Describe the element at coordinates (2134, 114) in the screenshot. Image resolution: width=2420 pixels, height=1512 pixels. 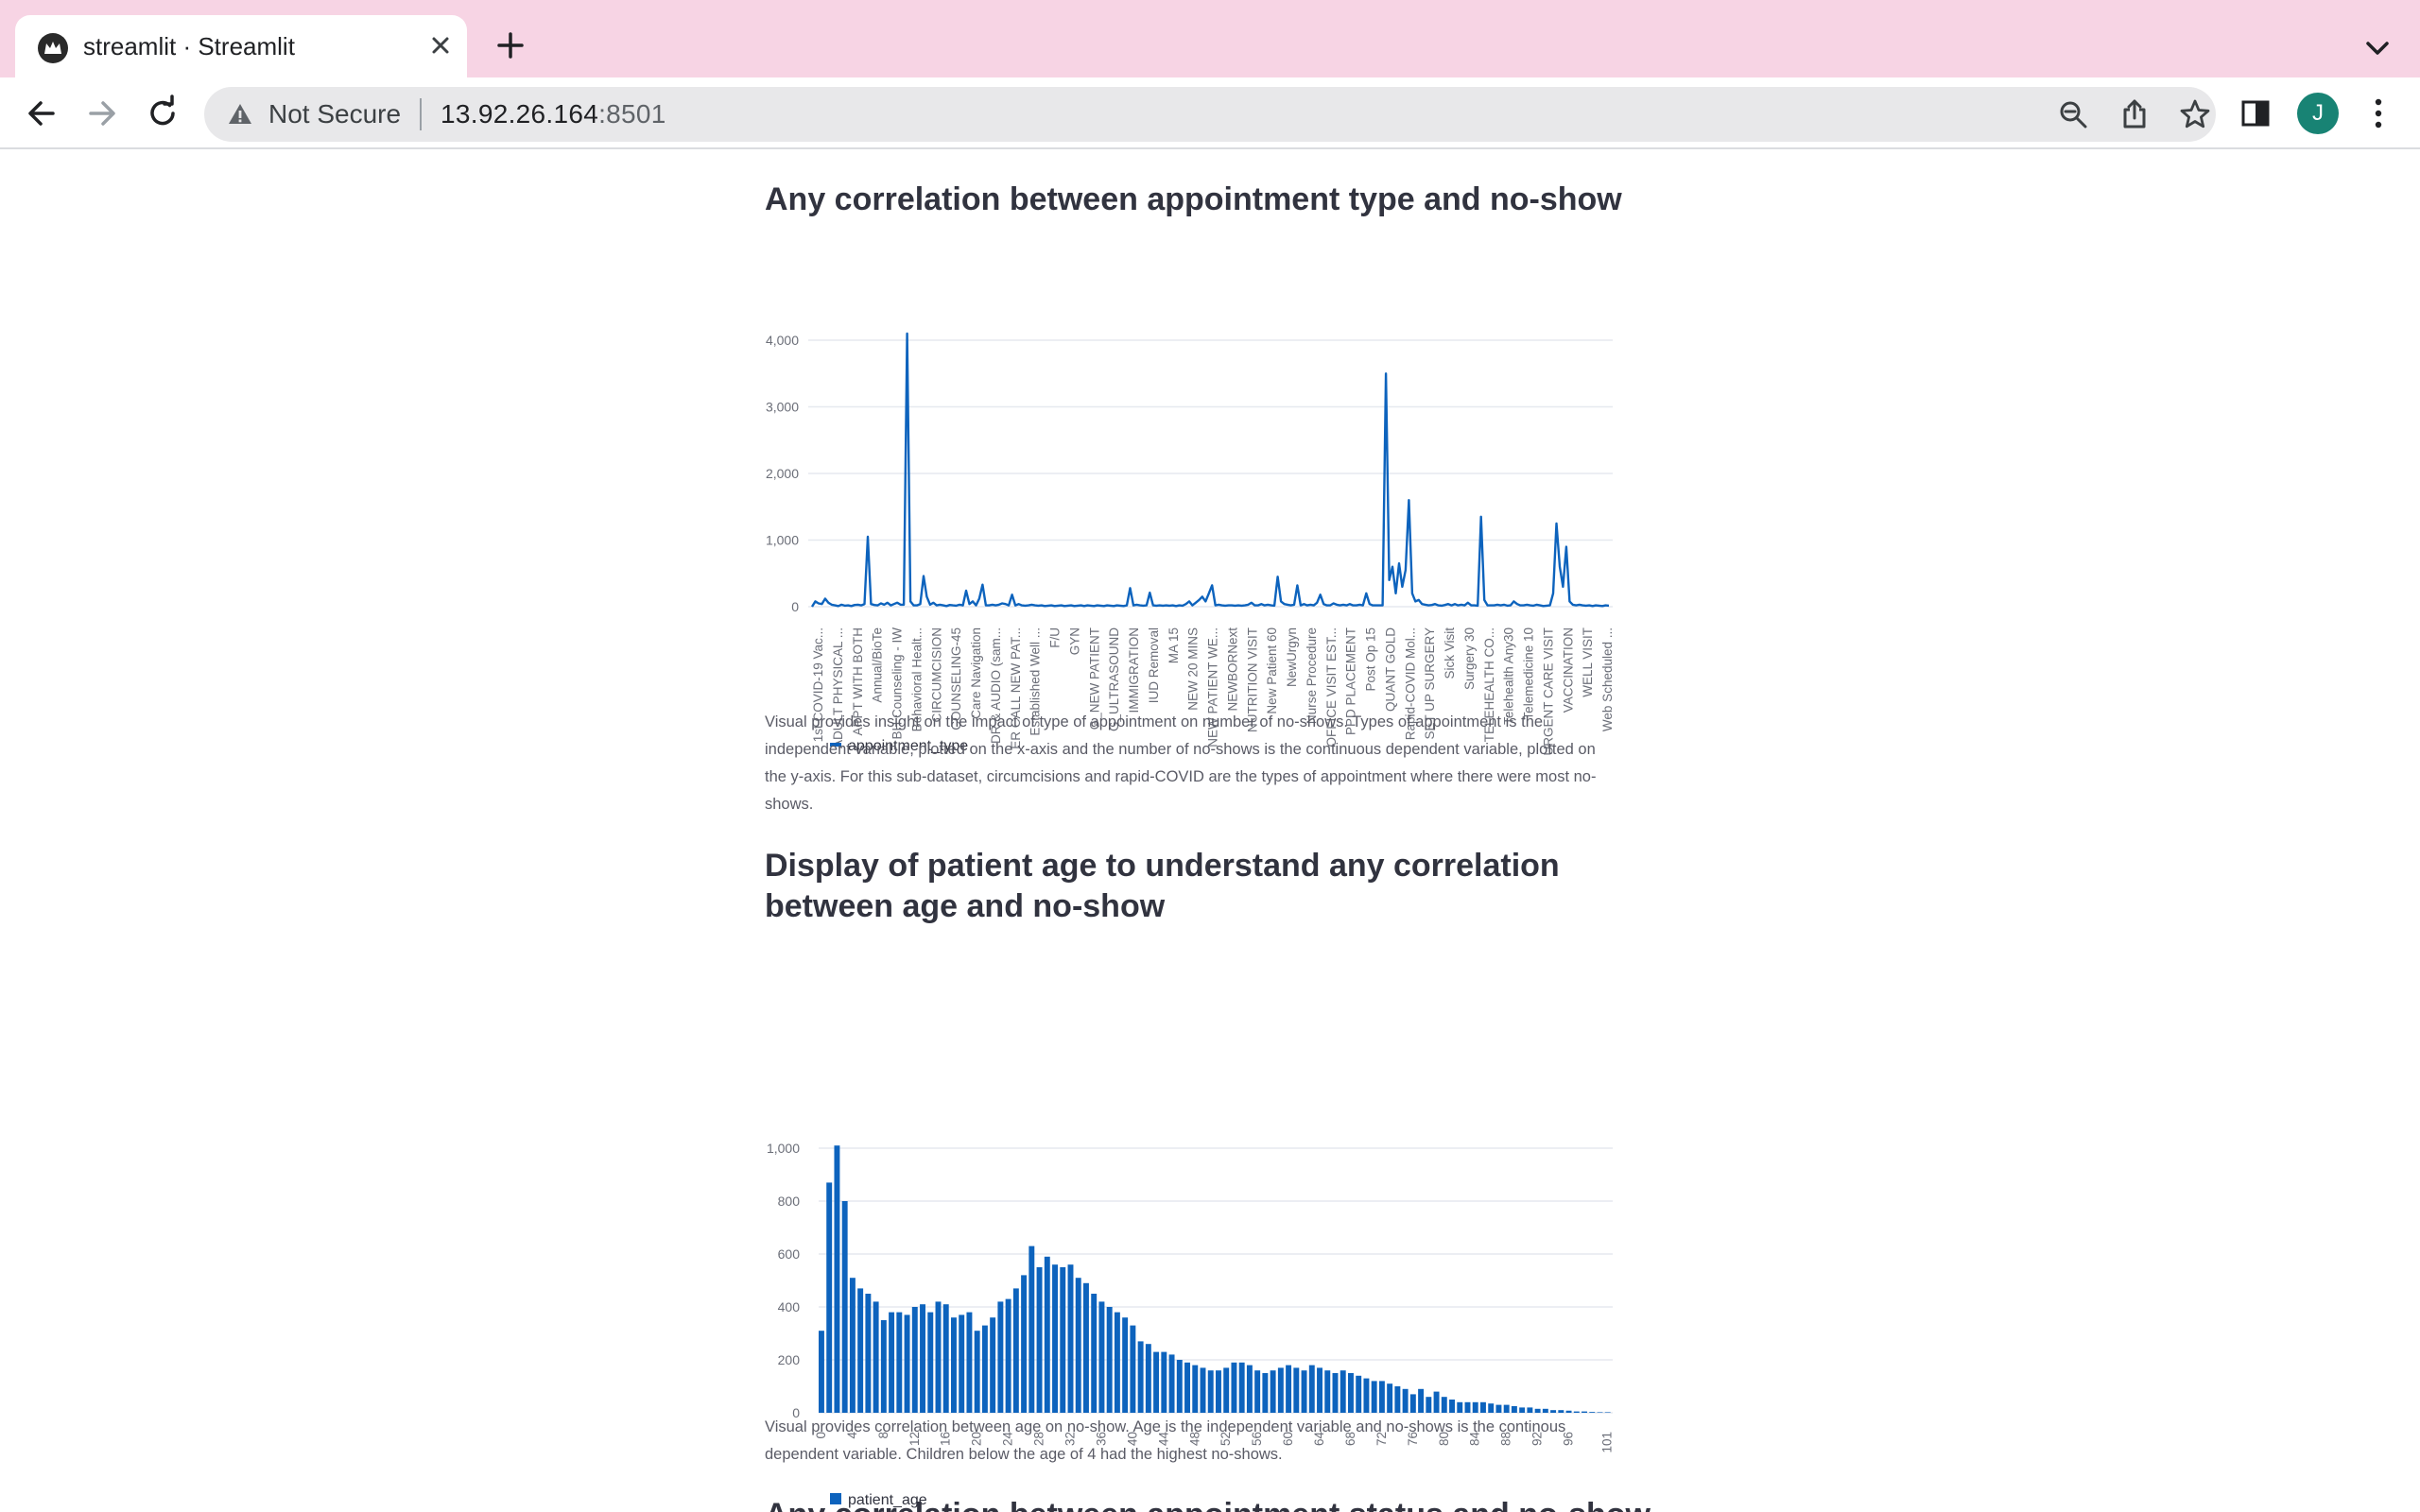
I see `share-icon` at that location.